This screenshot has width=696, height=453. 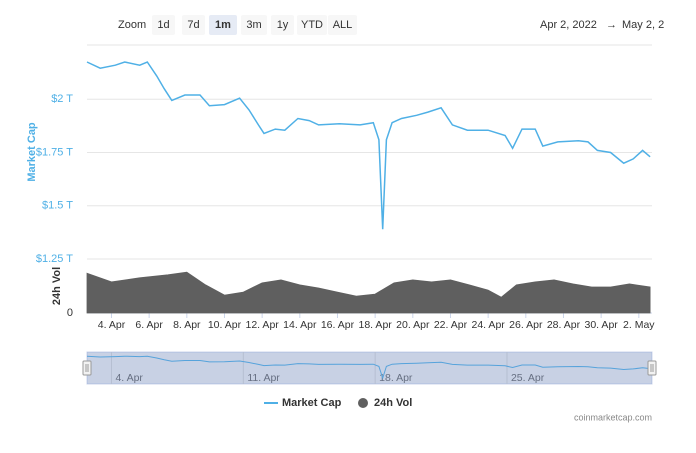 I want to click on y-tick-label: $1.25 T, so click(x=54, y=259).